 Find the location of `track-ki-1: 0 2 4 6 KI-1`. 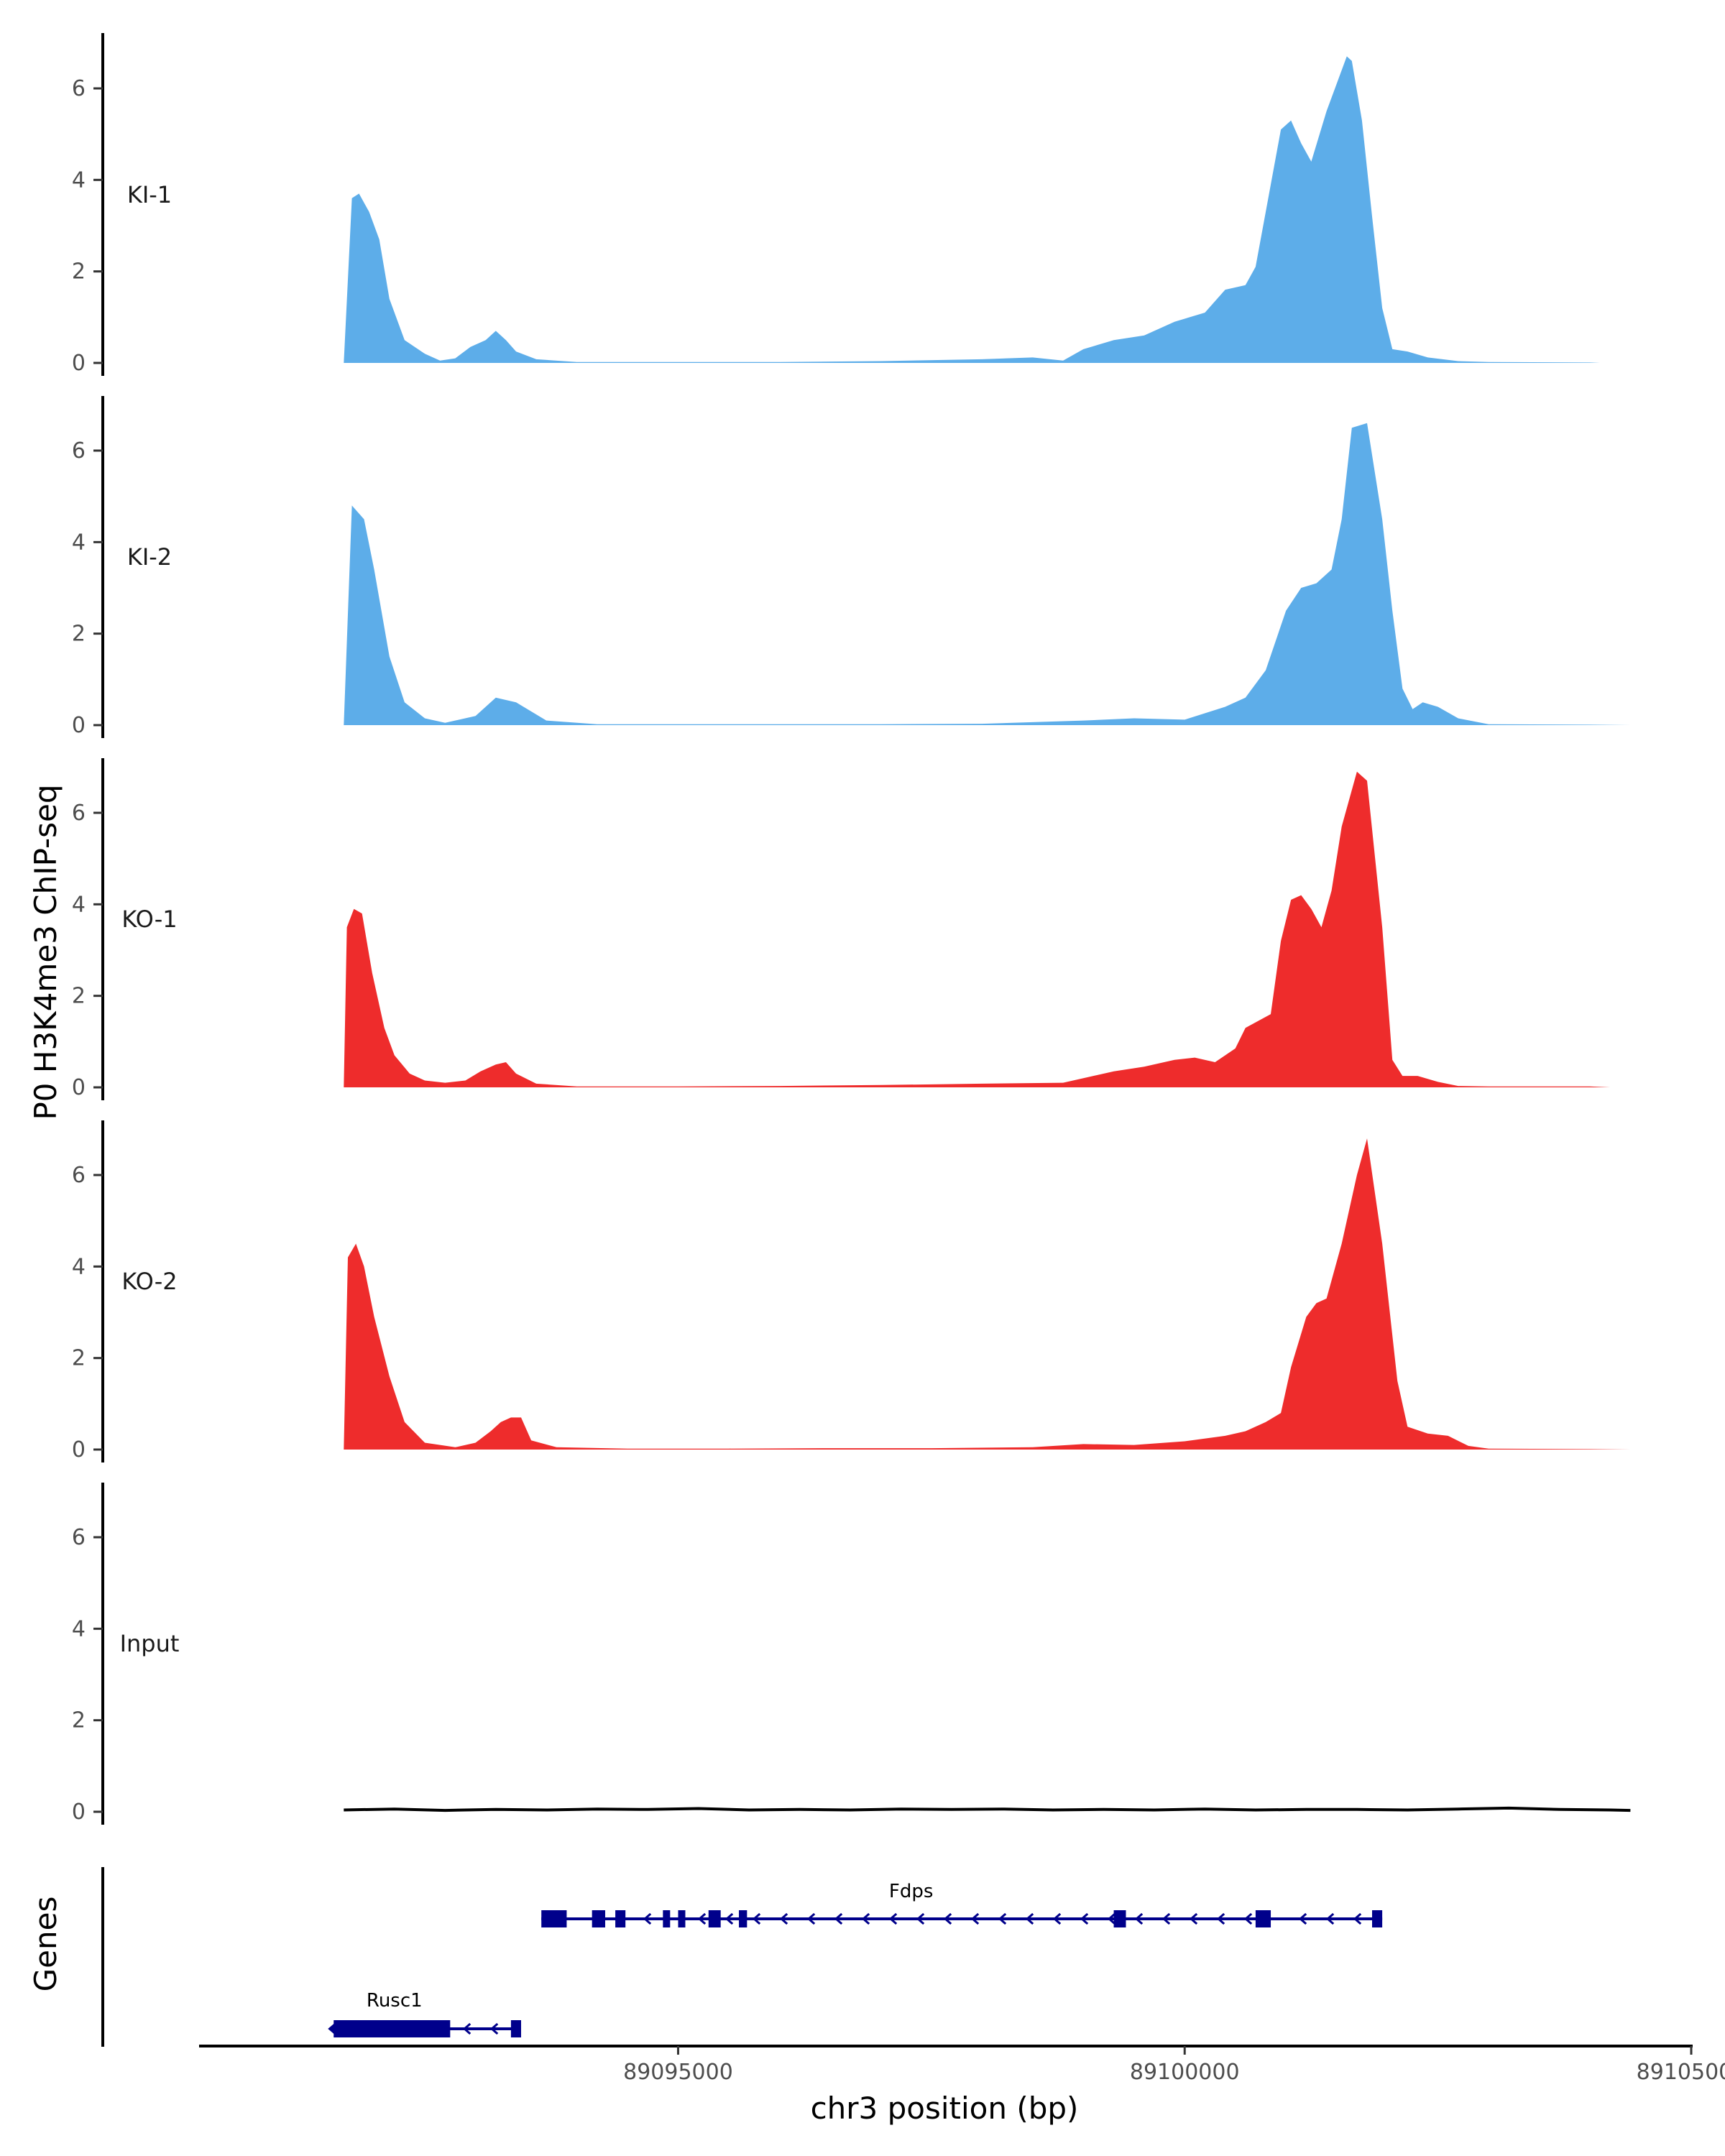

track-ki-1: 0 2 4 6 KI-1 is located at coordinates (836, 204).